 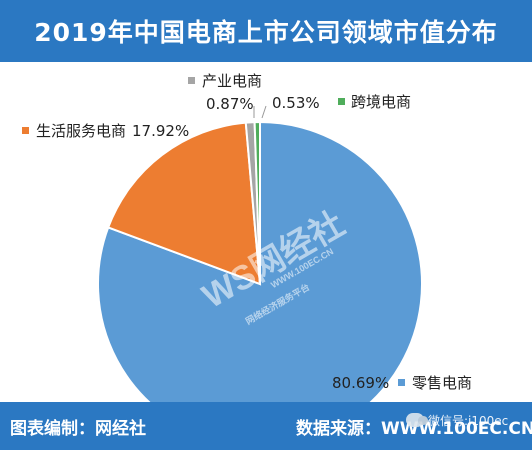 What do you see at coordinates (442, 383) in the screenshot?
I see `label-name-retail: 零售电商` at bounding box center [442, 383].